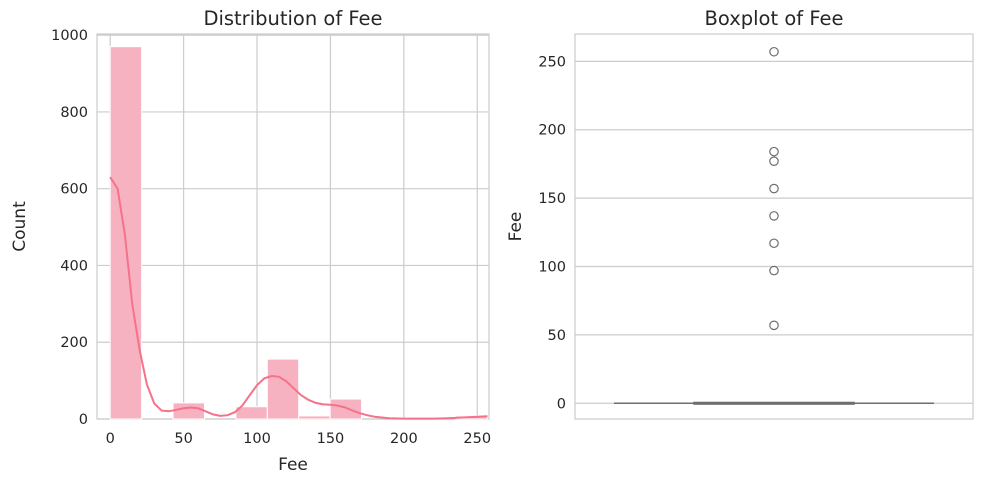 The height and width of the screenshot is (484, 984). I want to click on y-tick-label: 150, so click(552, 199).